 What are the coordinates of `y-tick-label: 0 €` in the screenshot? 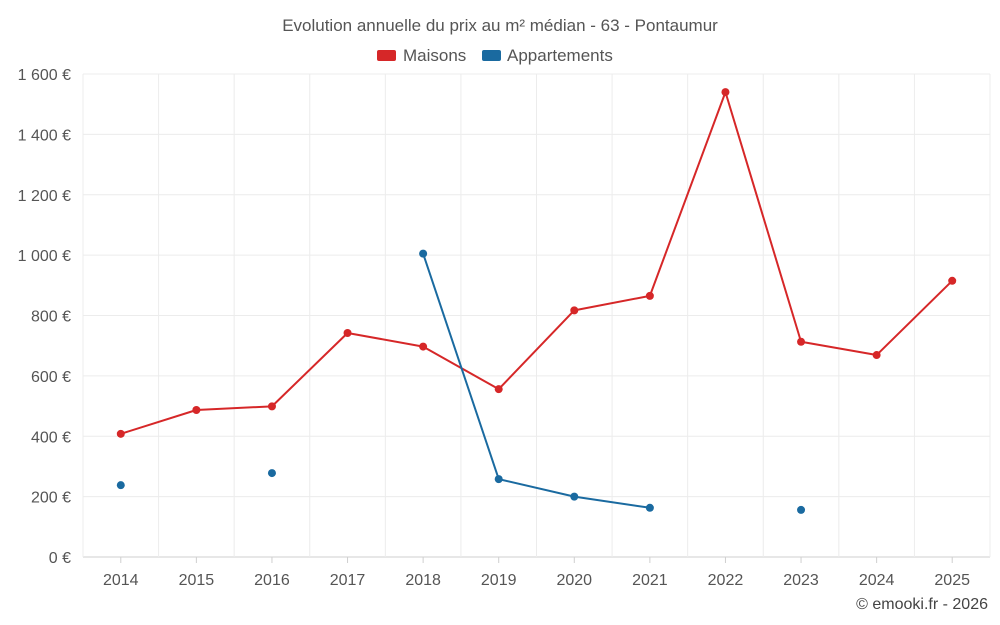 It's located at (60, 558).